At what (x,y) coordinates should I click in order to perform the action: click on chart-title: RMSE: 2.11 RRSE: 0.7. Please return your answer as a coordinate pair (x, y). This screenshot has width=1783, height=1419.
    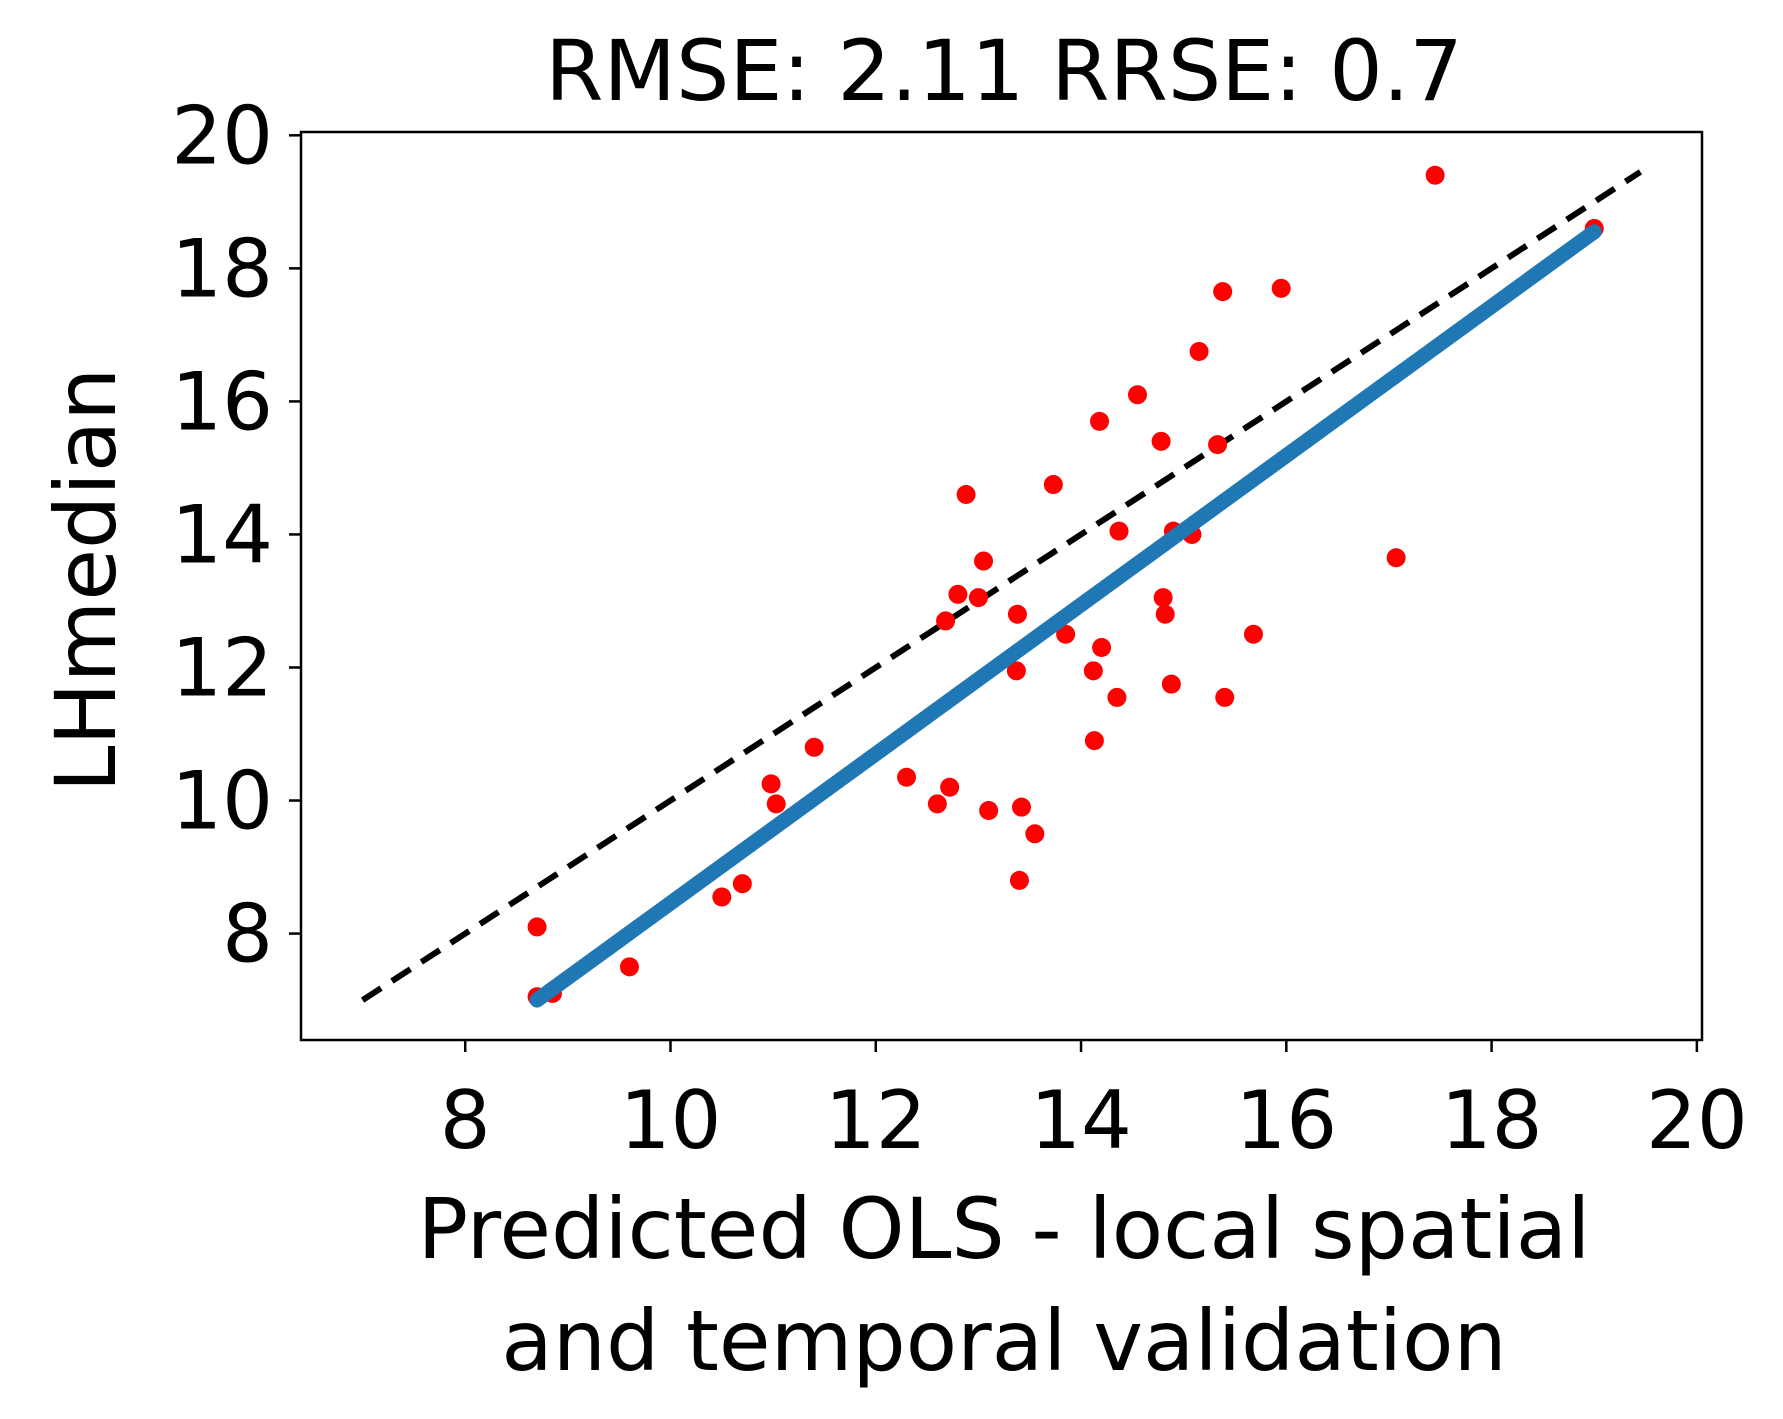
    Looking at the image, I should click on (1004, 71).